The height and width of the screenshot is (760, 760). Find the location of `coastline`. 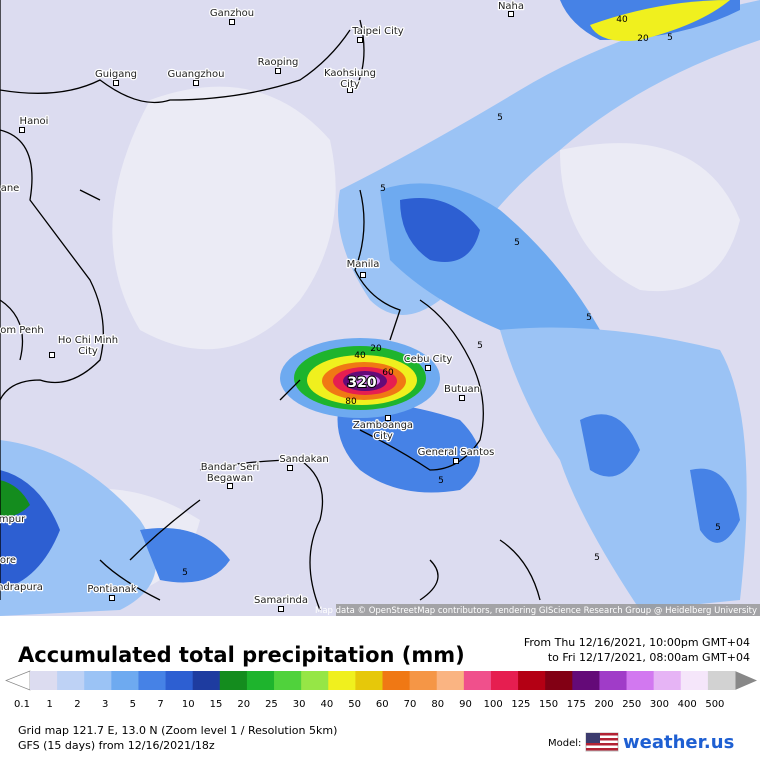

coastline is located at coordinates (12, 300).